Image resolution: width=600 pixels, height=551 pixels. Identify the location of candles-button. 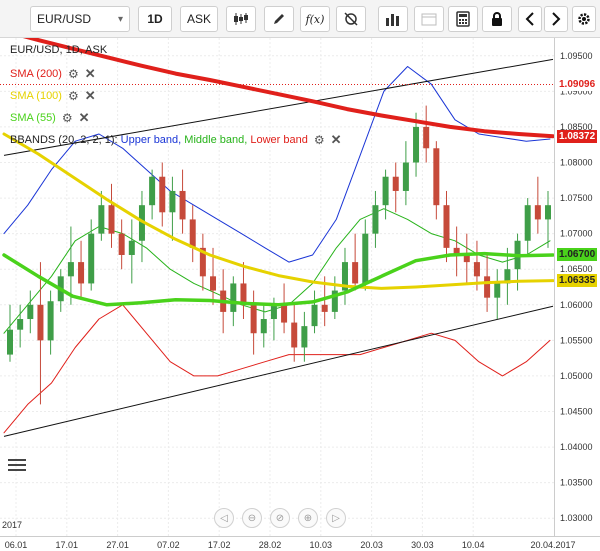
(241, 19).